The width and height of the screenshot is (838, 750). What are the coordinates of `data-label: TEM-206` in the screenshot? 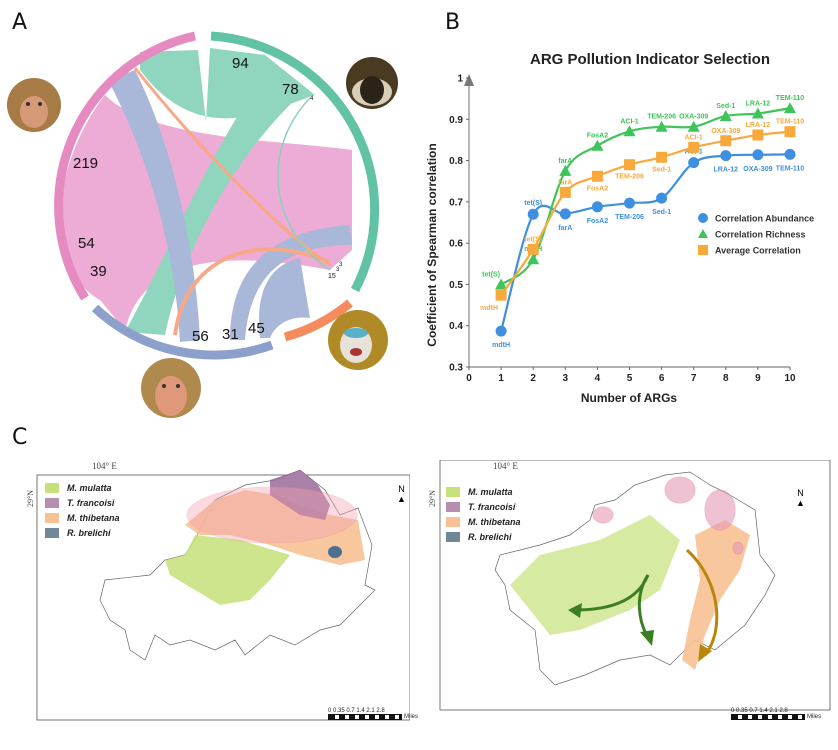 It's located at (661, 117).